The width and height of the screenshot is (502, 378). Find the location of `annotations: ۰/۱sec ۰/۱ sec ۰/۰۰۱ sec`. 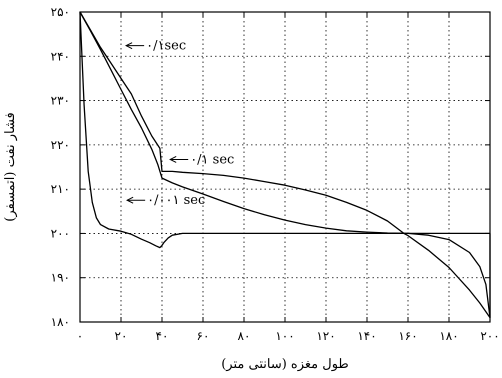

annotations: ۰/۱sec ۰/۱ sec ۰/۰۰۱ sec is located at coordinates (179, 123).